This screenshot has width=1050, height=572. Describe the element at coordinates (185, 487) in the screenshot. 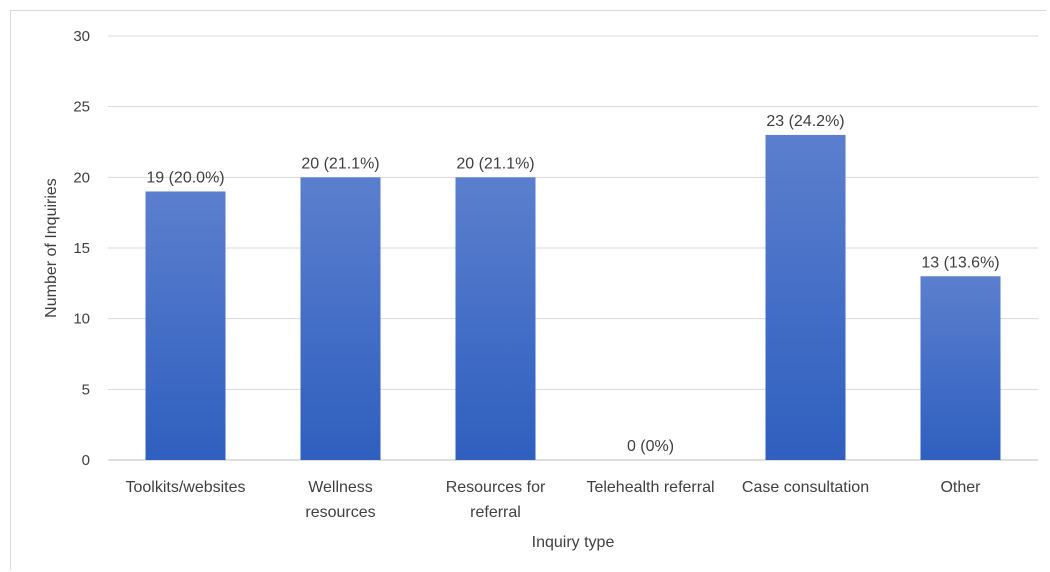

I see `x-category-label: Toolkits/websites` at that location.